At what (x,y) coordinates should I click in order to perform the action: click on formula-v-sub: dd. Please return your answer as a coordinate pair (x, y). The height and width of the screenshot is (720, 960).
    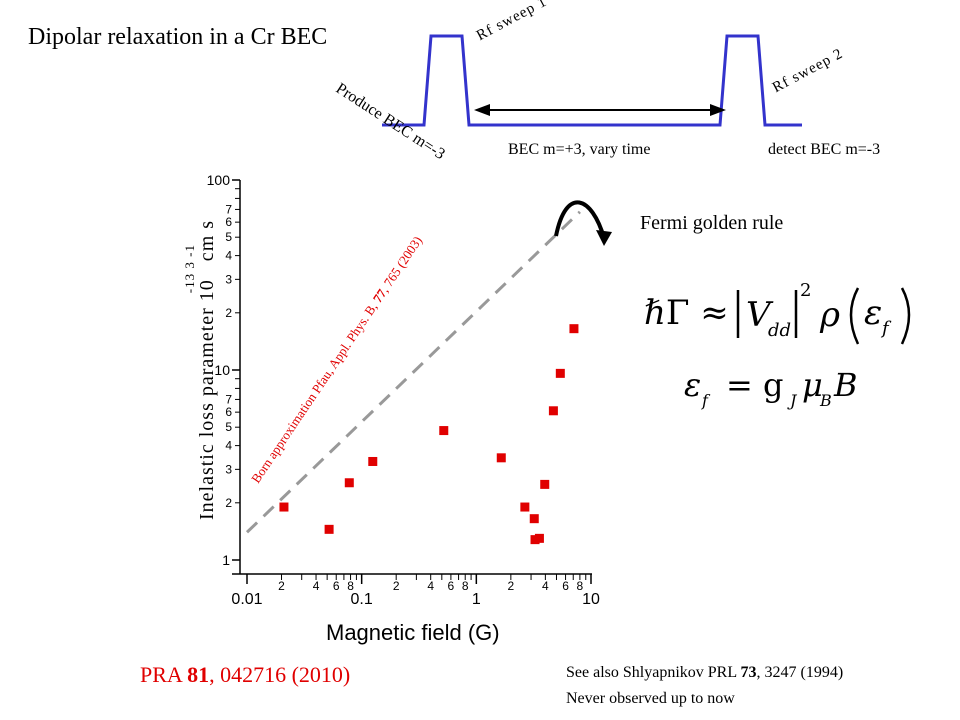
    Looking at the image, I should click on (779, 330).